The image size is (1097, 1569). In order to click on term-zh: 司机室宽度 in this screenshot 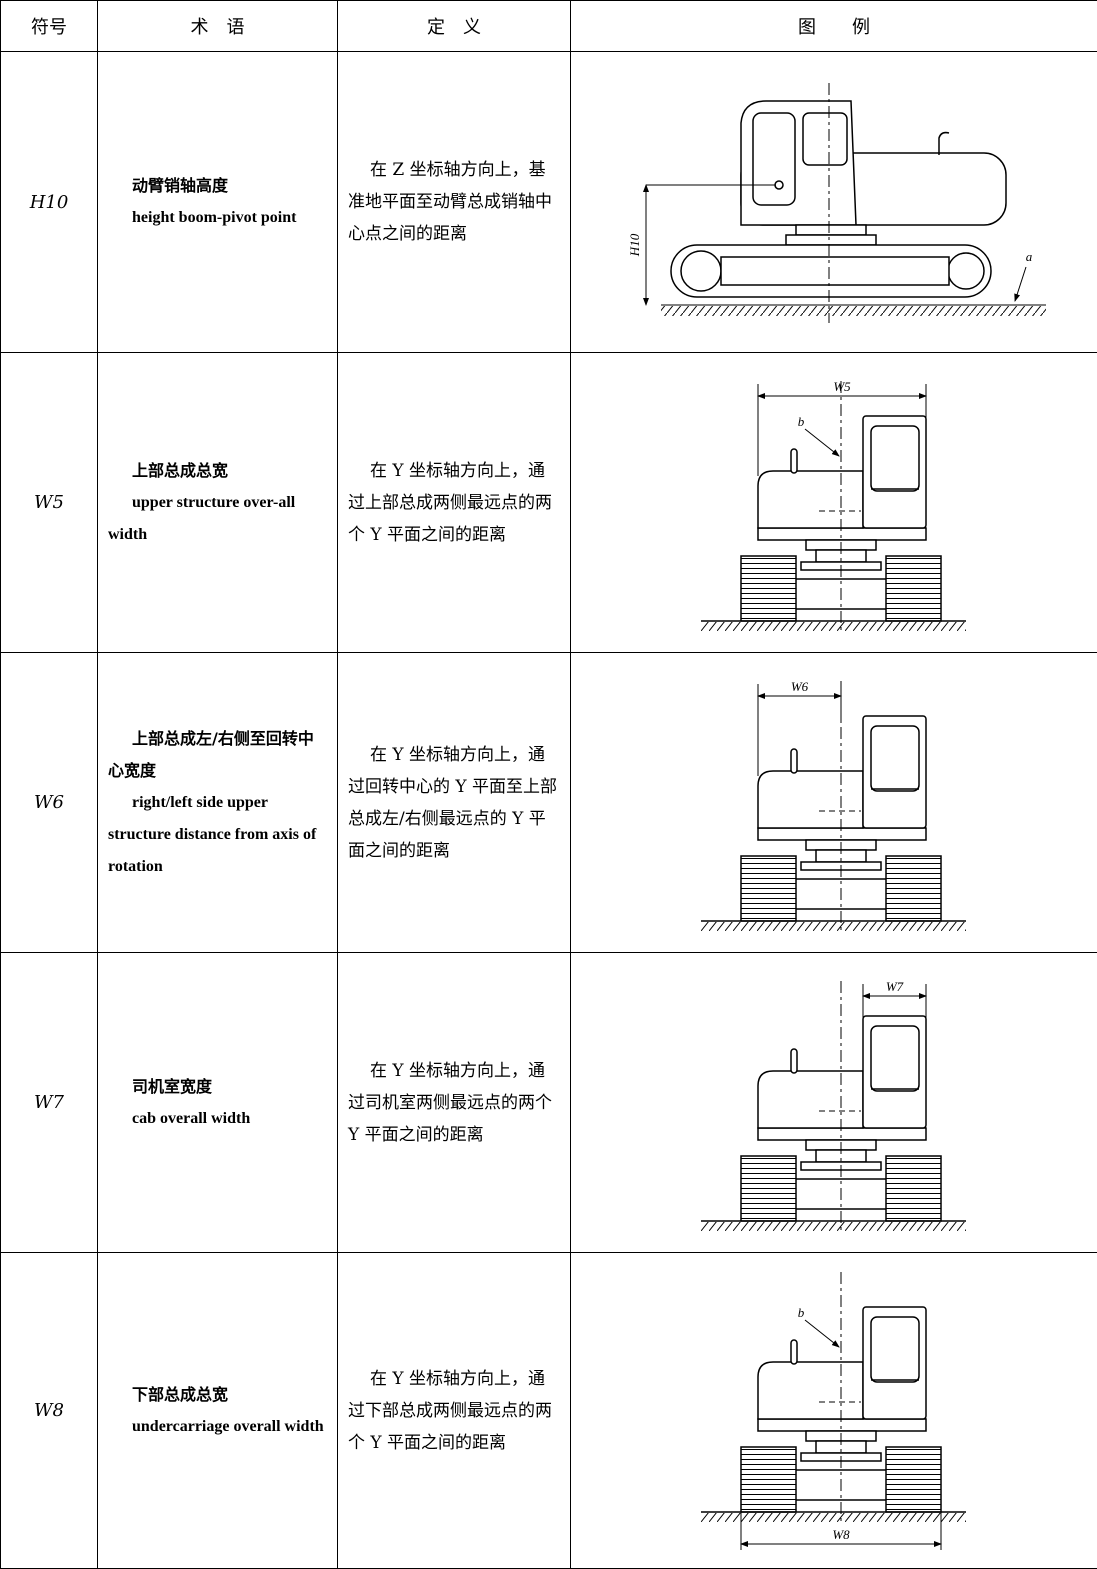, I will do `click(172, 1086)`.